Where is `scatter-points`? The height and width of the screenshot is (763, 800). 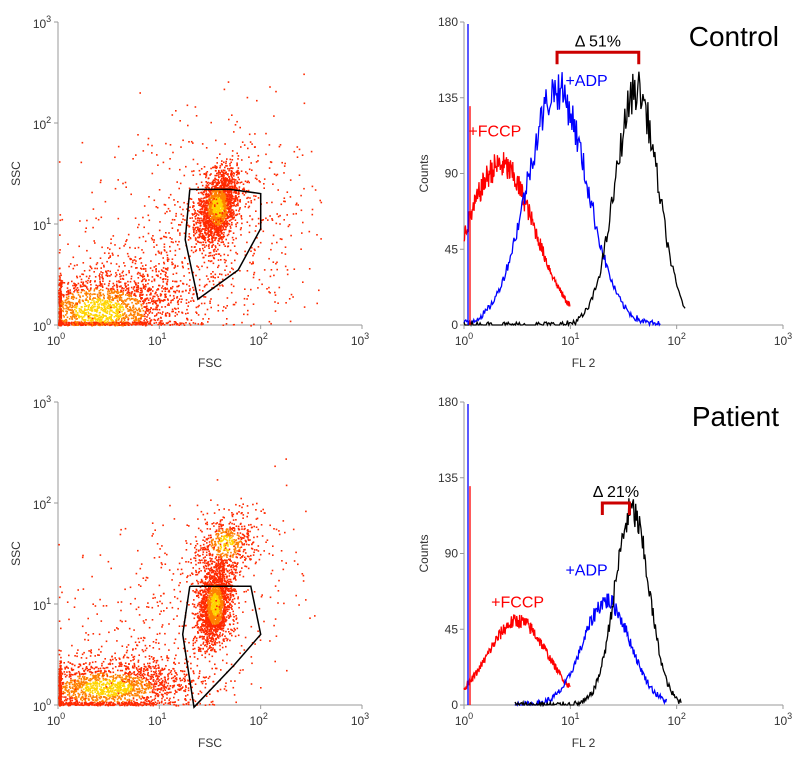 scatter-points is located at coordinates (190, 200).